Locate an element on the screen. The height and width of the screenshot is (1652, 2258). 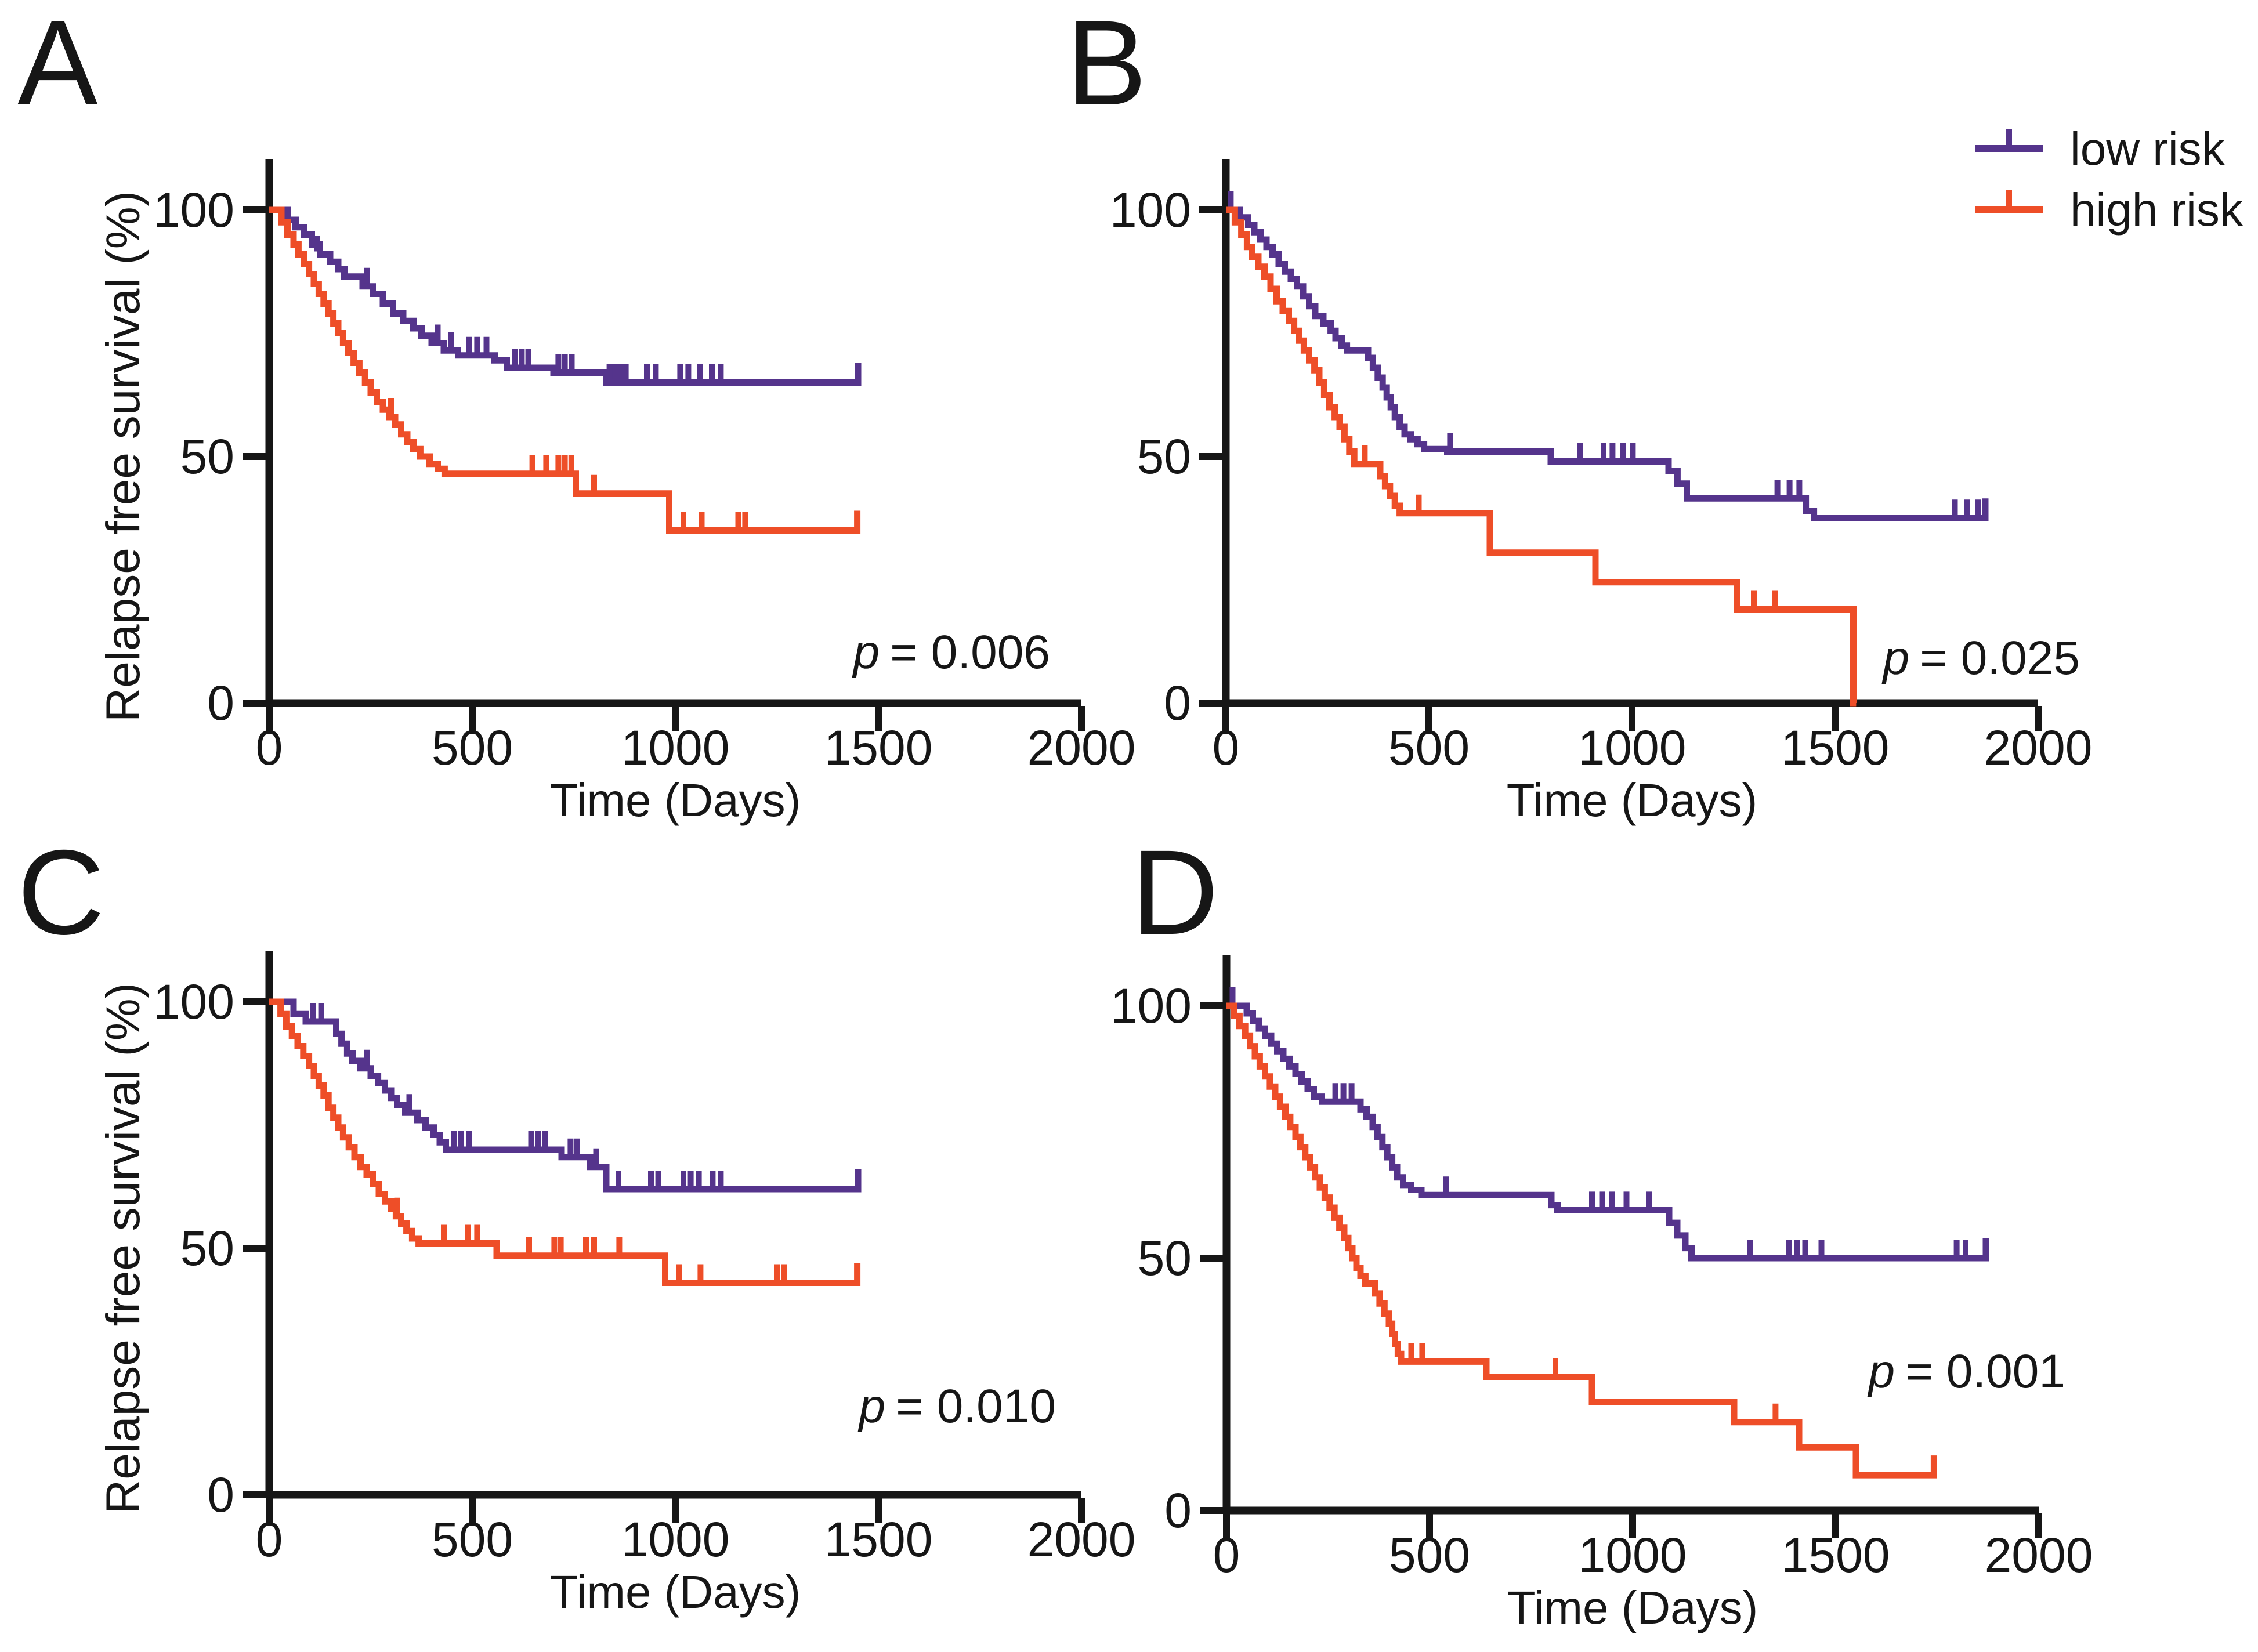
p-number: = 0.025 is located at coordinates (2000, 658).